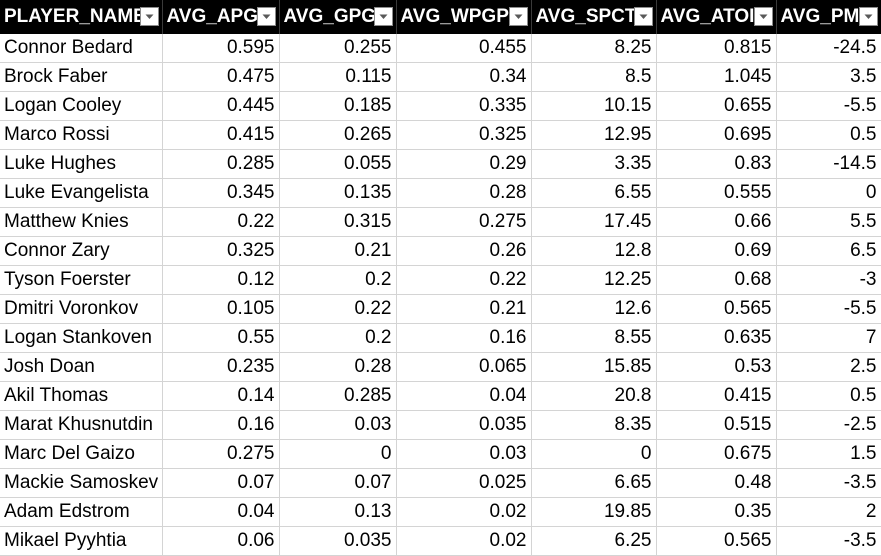 This screenshot has width=881, height=556. What do you see at coordinates (594, 512) in the screenshot?
I see `stat-cell: 19.85` at bounding box center [594, 512].